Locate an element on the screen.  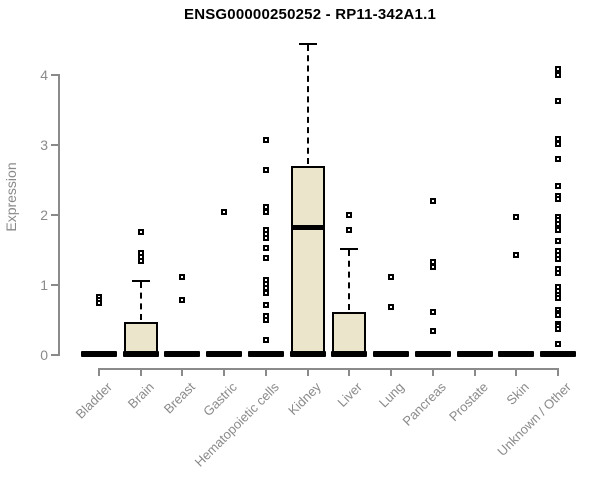
y-tick-label: 0 is located at coordinates (44, 355).